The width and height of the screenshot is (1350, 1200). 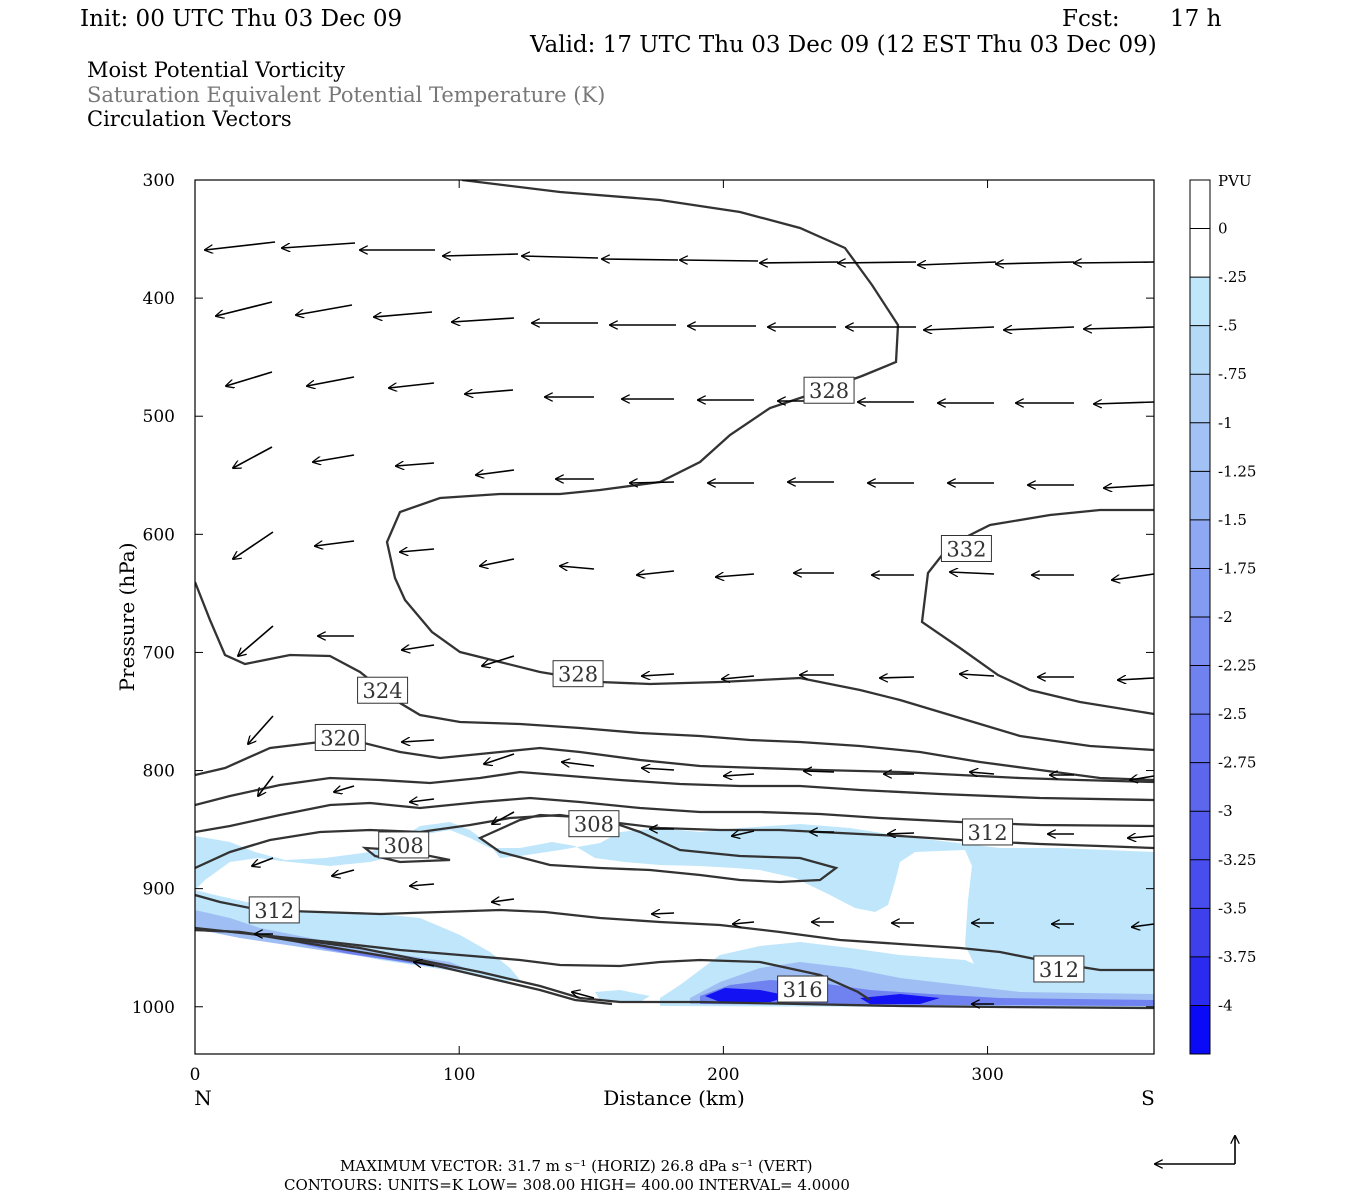 What do you see at coordinates (459, 1075) in the screenshot?
I see `x-tick-label: 100` at bounding box center [459, 1075].